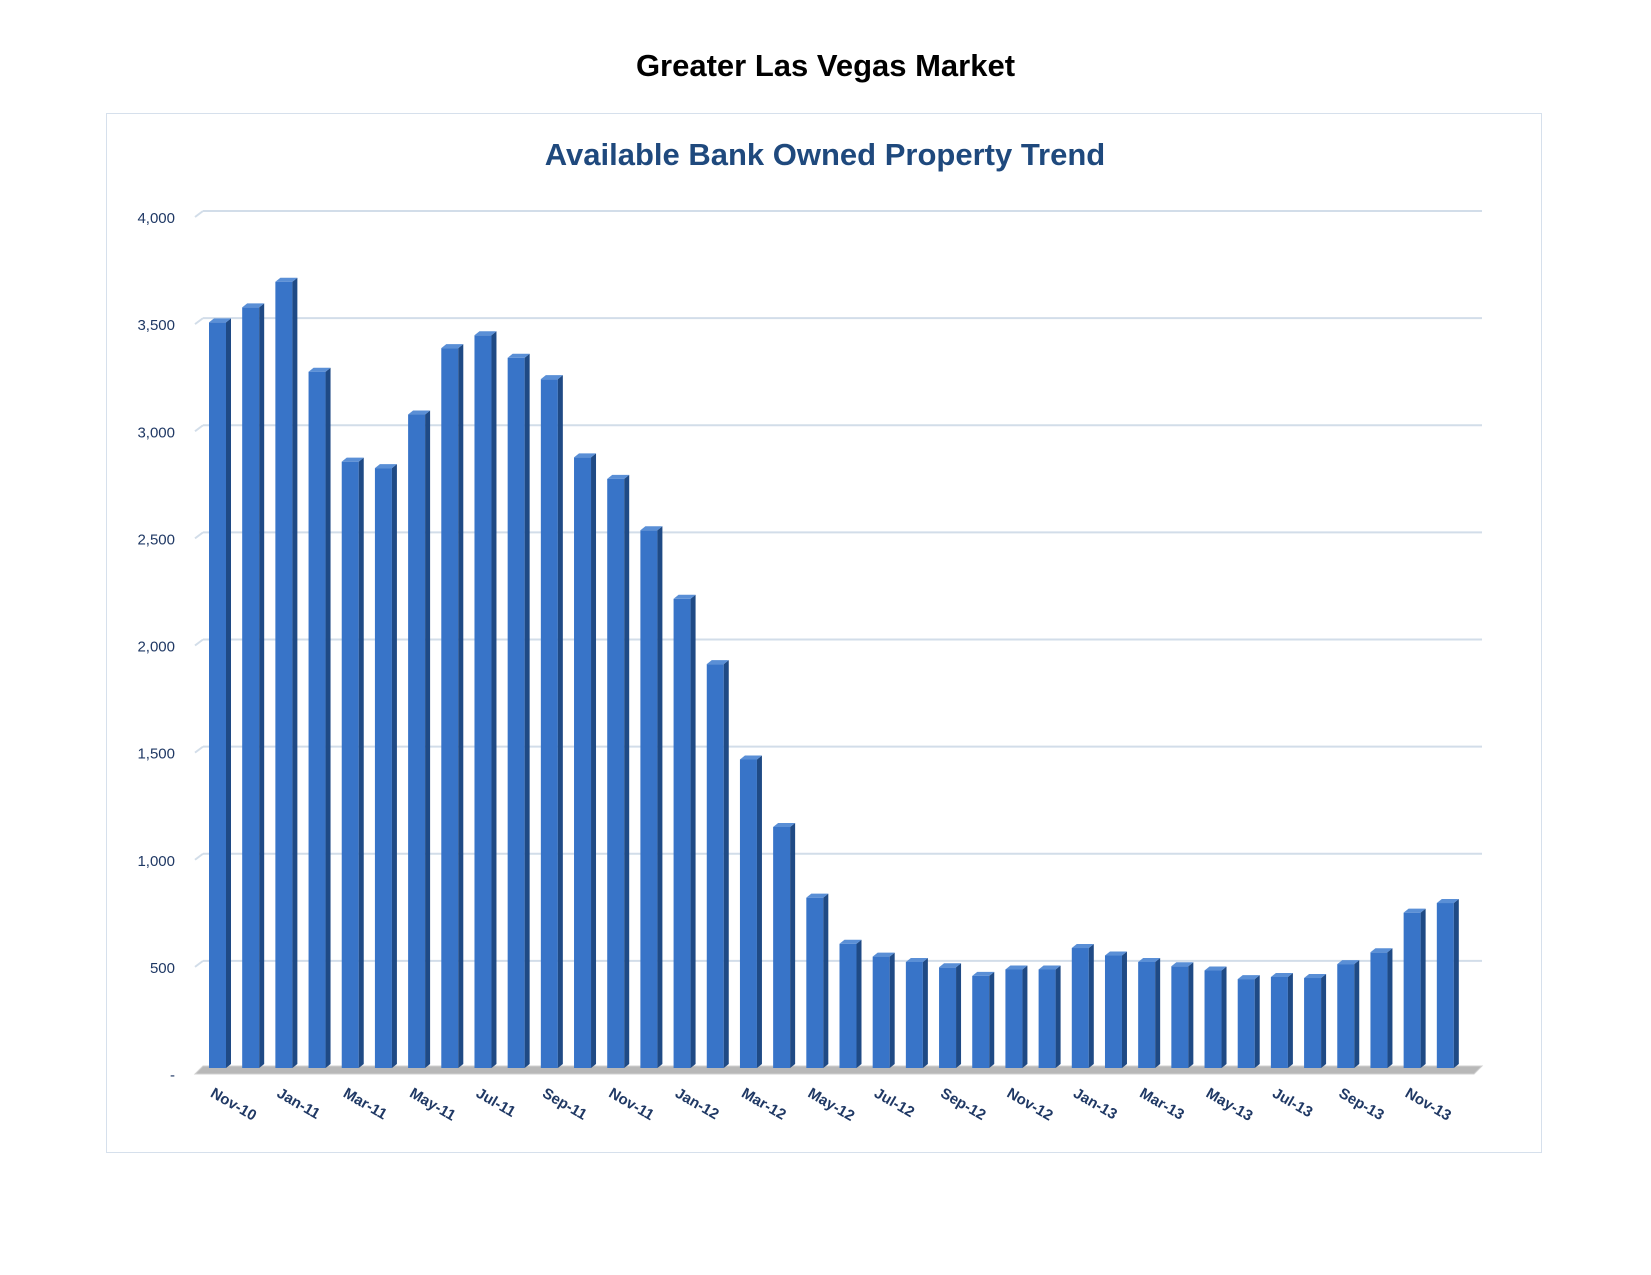  I want to click on y-tick-label: 2,500, so click(156, 539).